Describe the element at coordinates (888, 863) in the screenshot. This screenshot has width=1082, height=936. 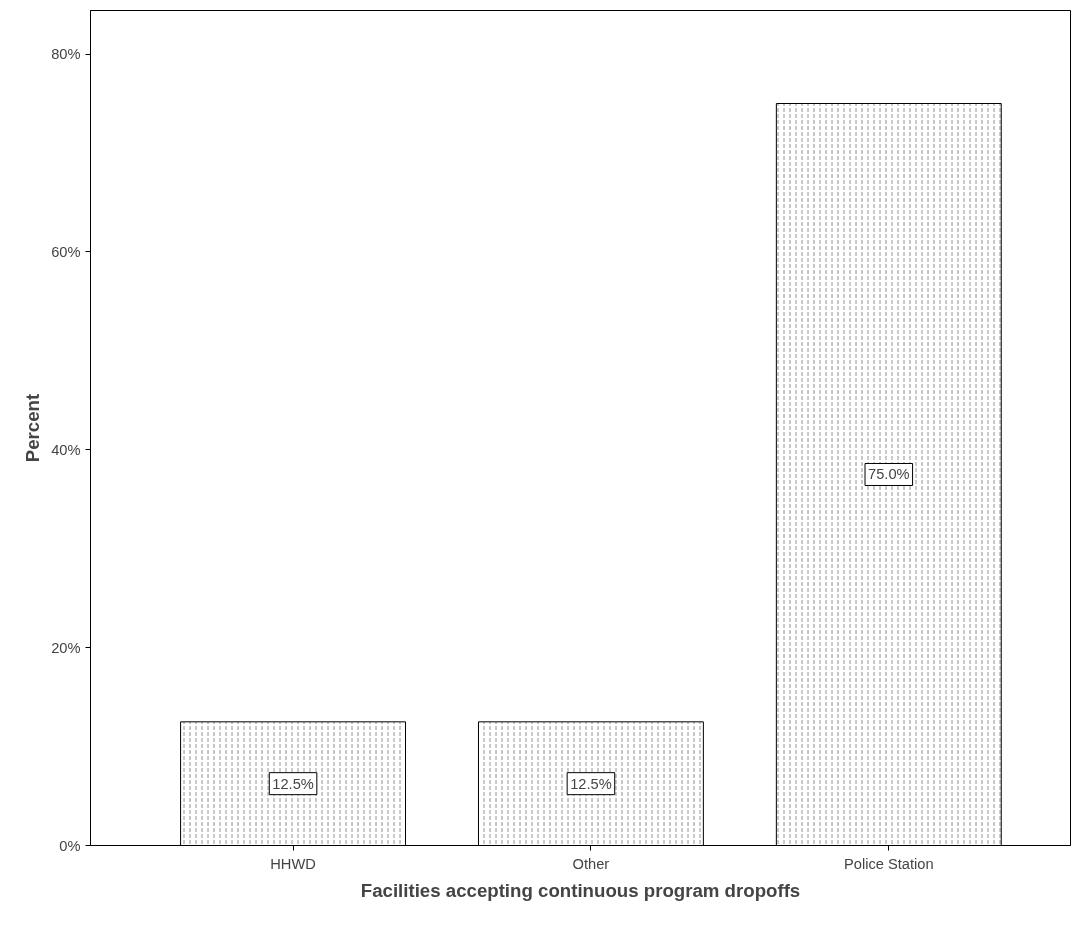
I see `x-tick-label: Police Station` at that location.